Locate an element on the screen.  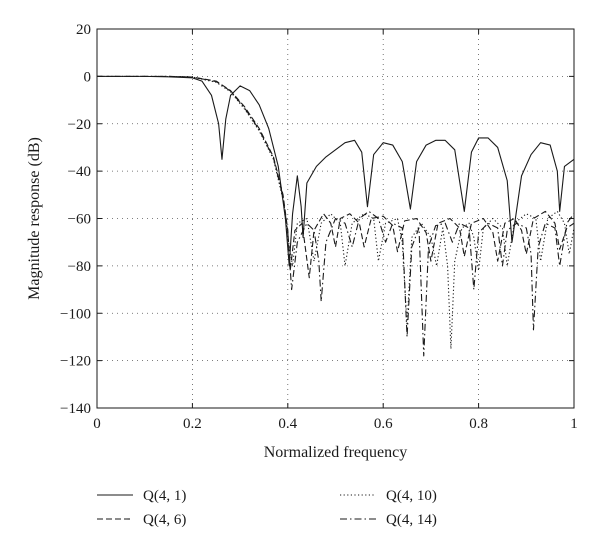
x-tick-label: 0.6 is located at coordinates (383, 424).